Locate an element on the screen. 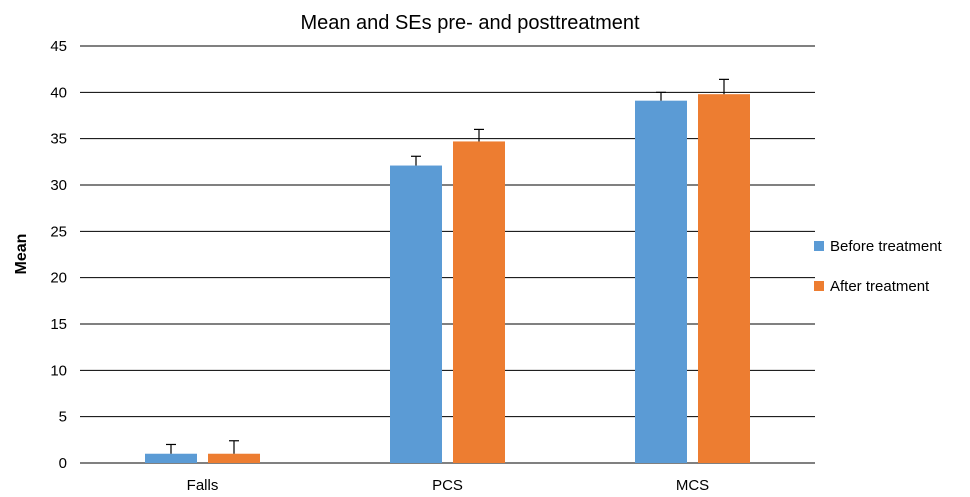  legend: Before treatment After treatment is located at coordinates (878, 266).